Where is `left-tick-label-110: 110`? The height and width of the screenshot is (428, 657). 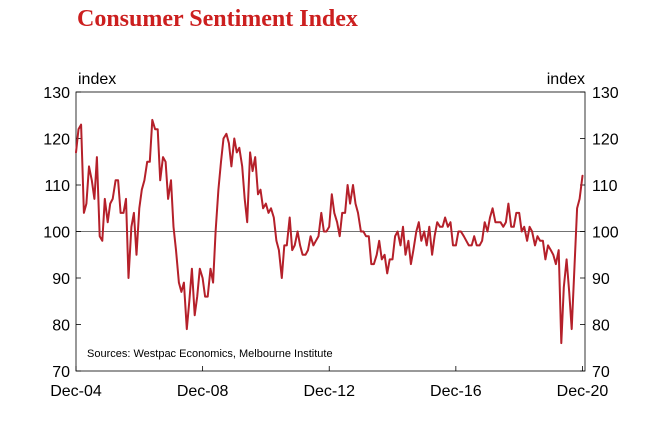 left-tick-label-110: 110 is located at coordinates (57, 186).